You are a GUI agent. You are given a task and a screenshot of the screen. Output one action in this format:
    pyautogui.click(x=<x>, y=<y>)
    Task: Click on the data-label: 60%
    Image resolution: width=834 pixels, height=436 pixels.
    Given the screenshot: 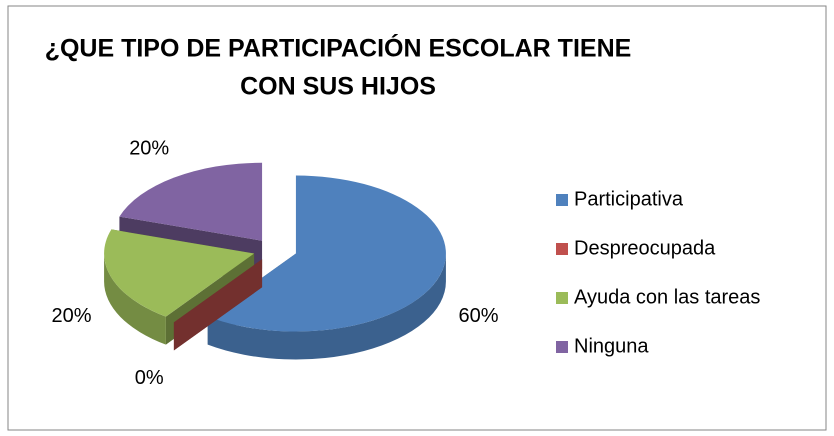 What is the action you would take?
    pyautogui.click(x=479, y=316)
    